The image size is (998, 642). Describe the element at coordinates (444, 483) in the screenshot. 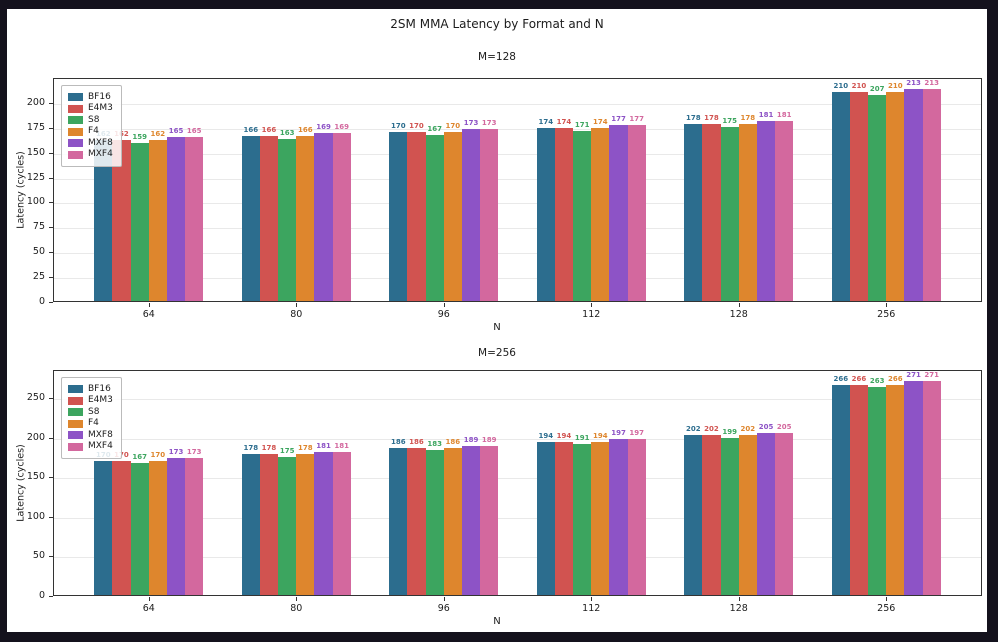

I see `bars-row: 186 186 183 186 189 189` at that location.